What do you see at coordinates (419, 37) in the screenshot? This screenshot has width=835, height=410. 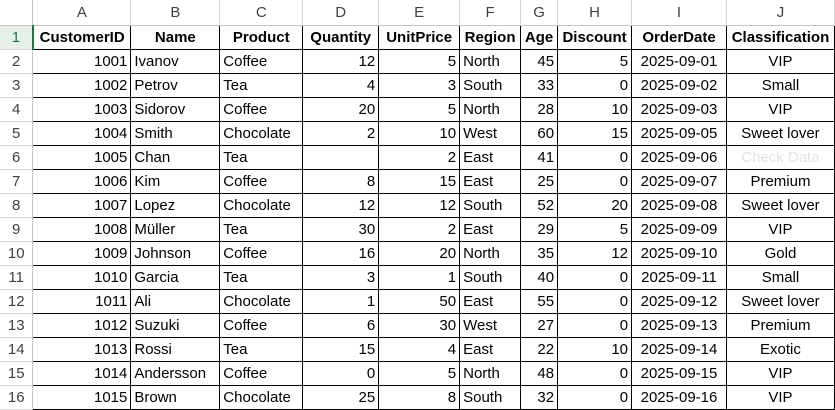 I see `header-cell-unitprice: UnitPrice` at bounding box center [419, 37].